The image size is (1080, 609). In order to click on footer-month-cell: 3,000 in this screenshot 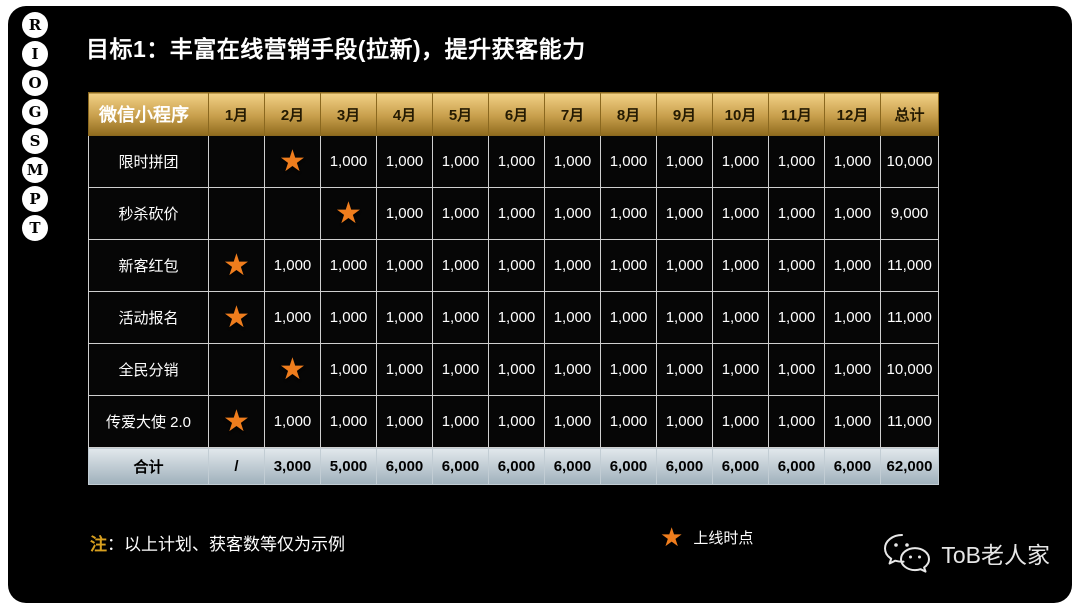, I will do `click(292, 466)`.